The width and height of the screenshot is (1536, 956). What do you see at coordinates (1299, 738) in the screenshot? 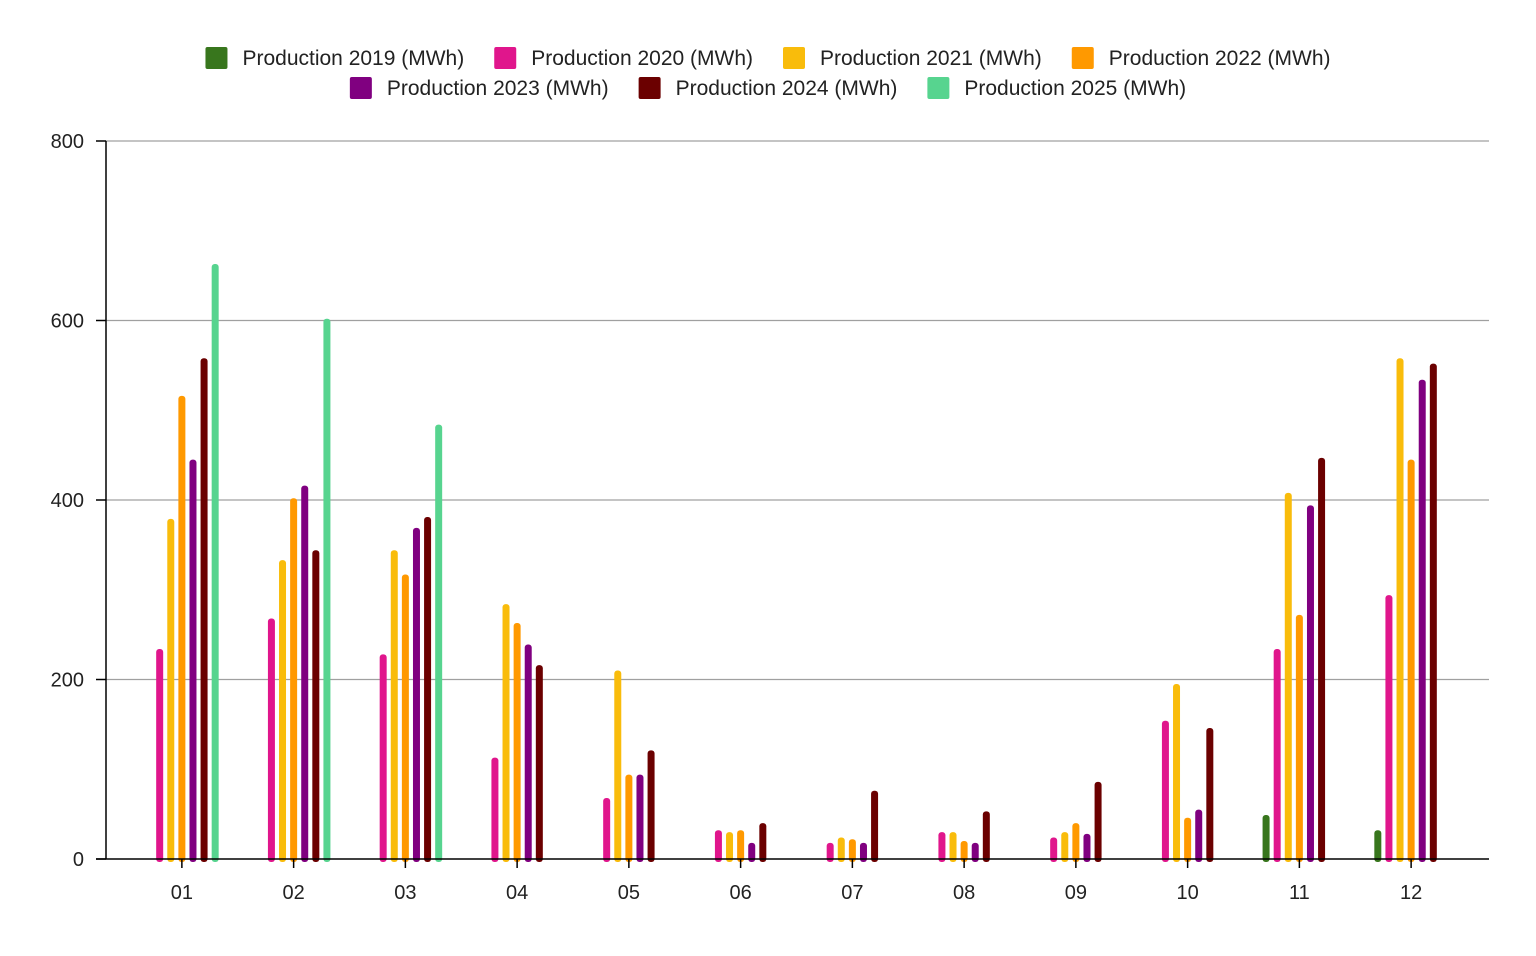
I see `bar-11-s3` at bounding box center [1299, 738].